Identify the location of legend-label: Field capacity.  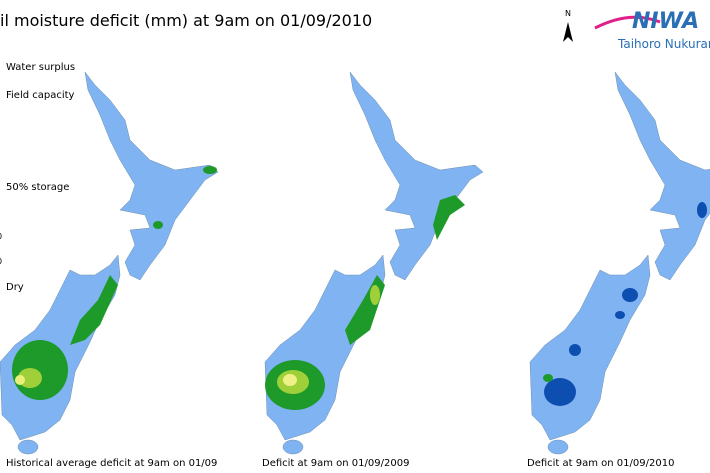
(40, 95).